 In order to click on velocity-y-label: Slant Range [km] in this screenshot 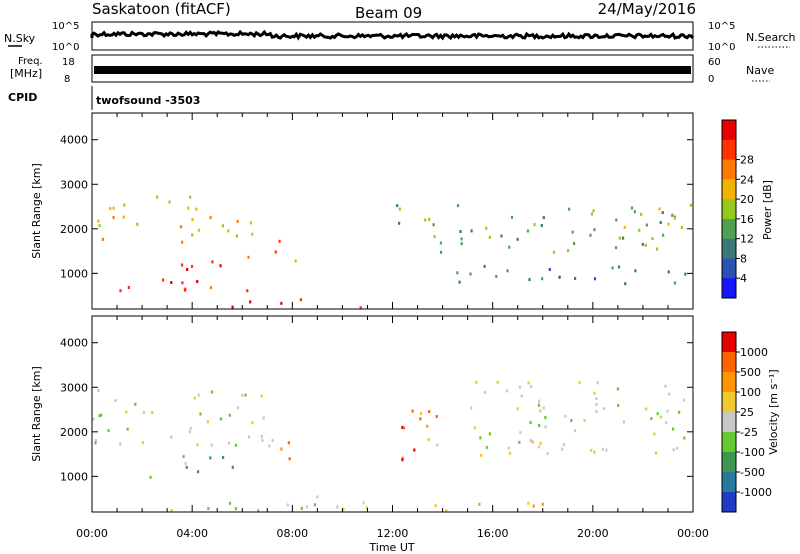, I will do `click(36, 414)`.